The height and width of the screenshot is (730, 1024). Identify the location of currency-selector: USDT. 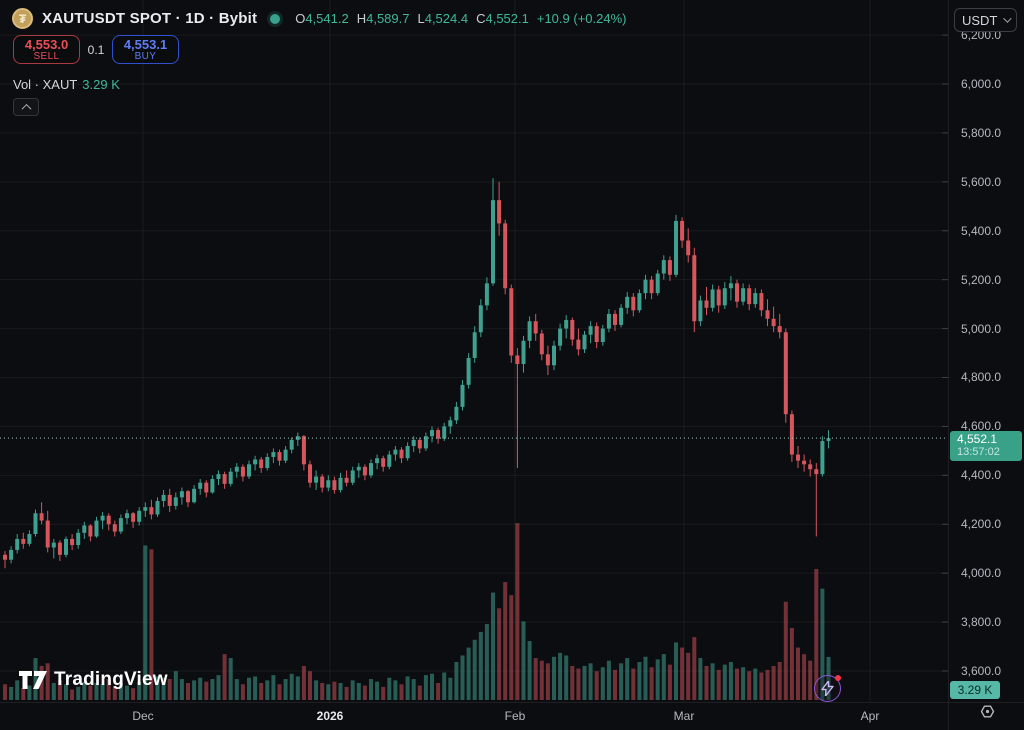
(985, 20).